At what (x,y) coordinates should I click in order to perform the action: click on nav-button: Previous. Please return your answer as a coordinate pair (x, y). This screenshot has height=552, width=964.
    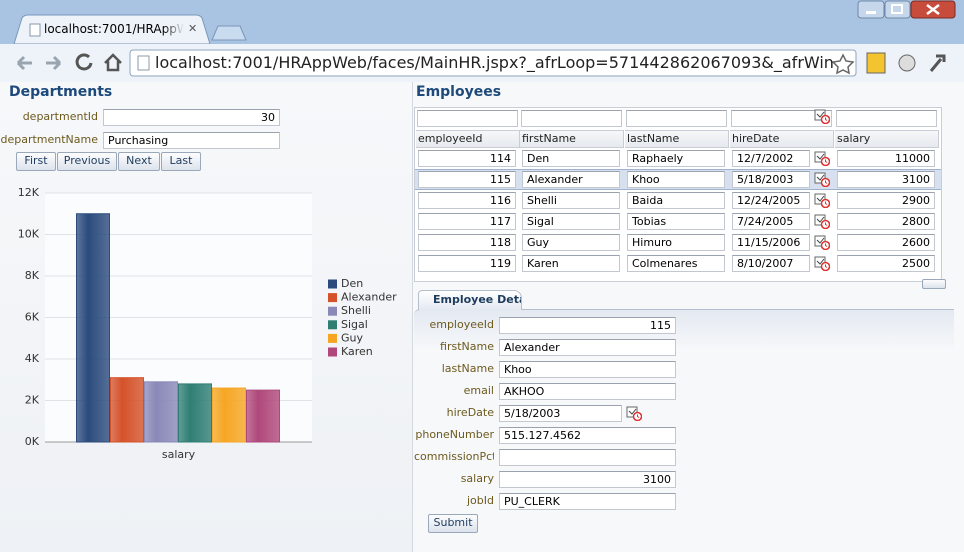
    Looking at the image, I should click on (87, 161).